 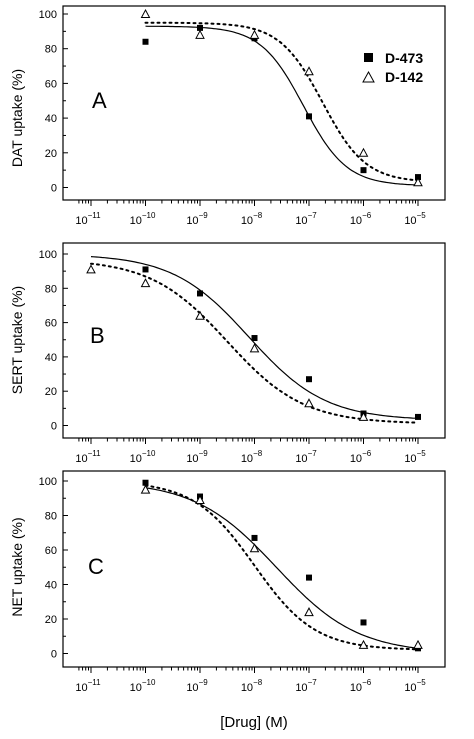 What do you see at coordinates (17, 566) in the screenshot?
I see `panel-c-y-axis-label: NET uptake (%)` at bounding box center [17, 566].